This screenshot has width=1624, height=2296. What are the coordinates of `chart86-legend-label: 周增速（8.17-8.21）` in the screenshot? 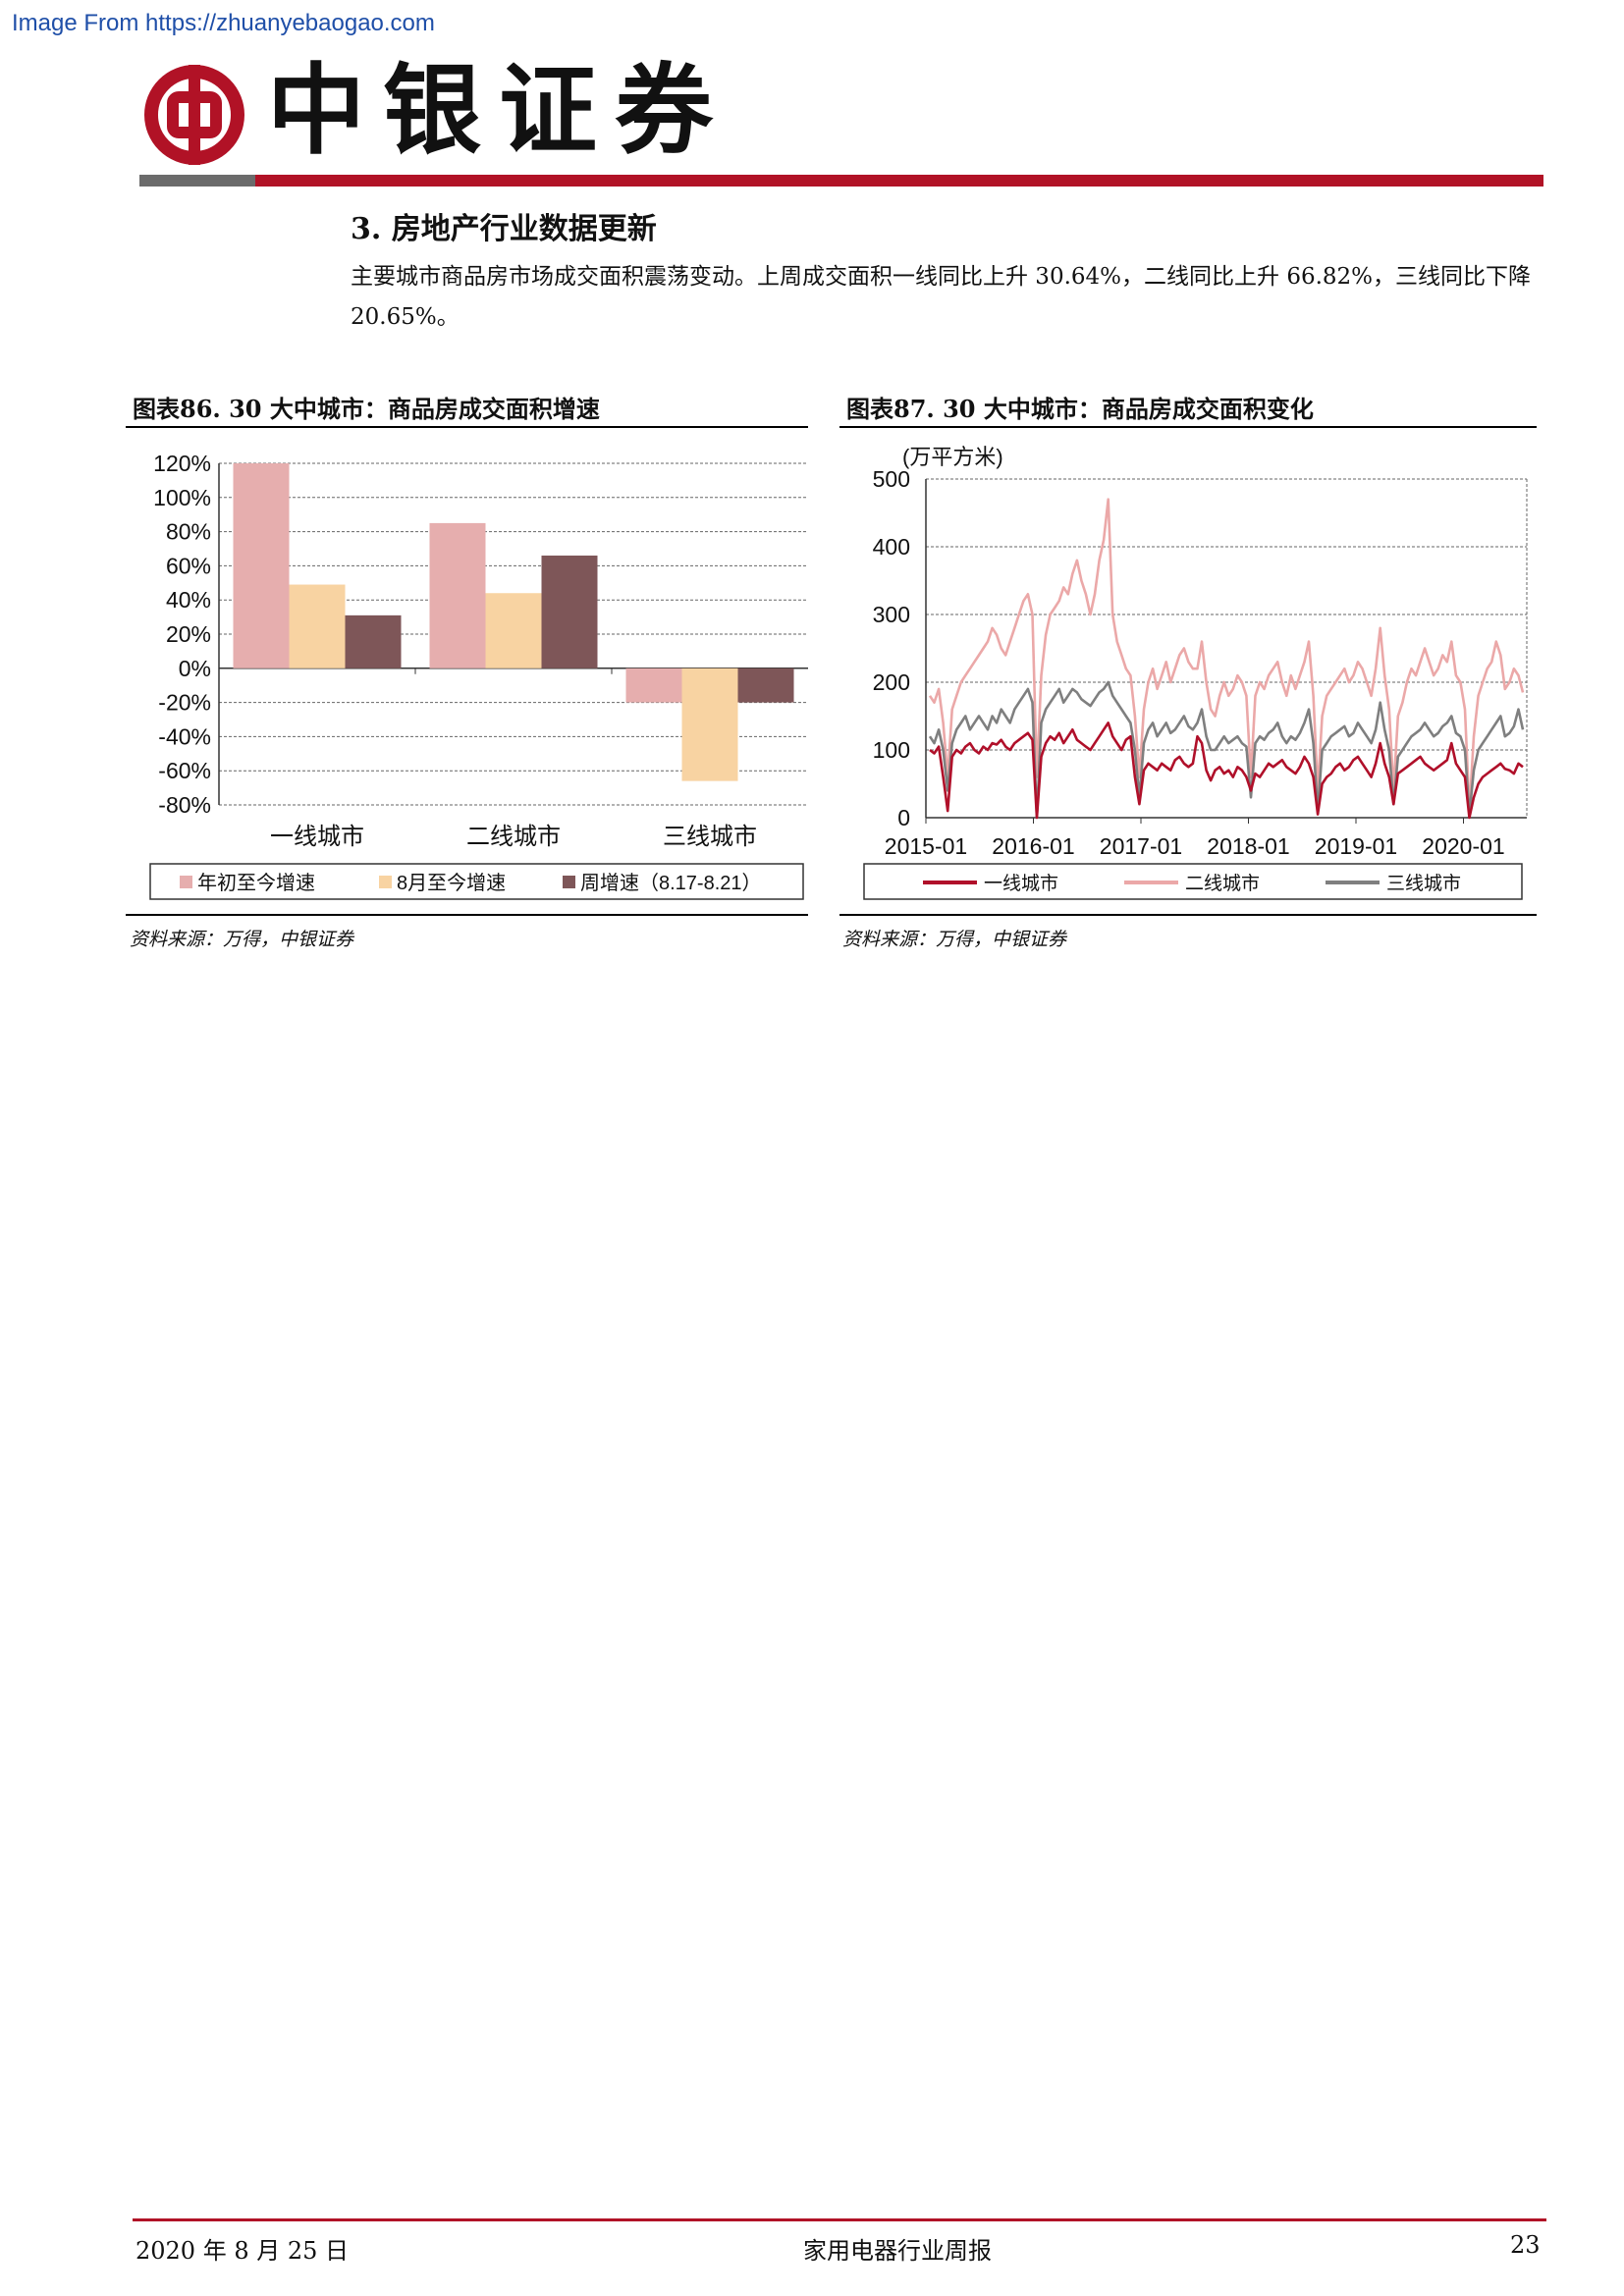 It's located at (671, 883).